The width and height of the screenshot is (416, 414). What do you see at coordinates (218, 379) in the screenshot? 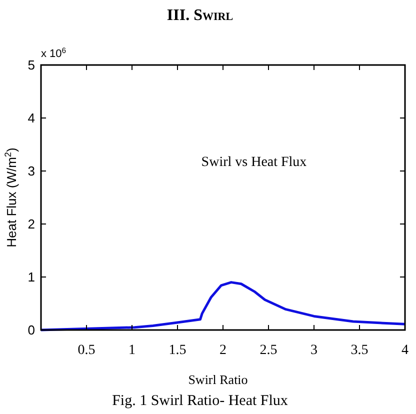
I see `x-axis-title: Swirl Ratio` at bounding box center [218, 379].